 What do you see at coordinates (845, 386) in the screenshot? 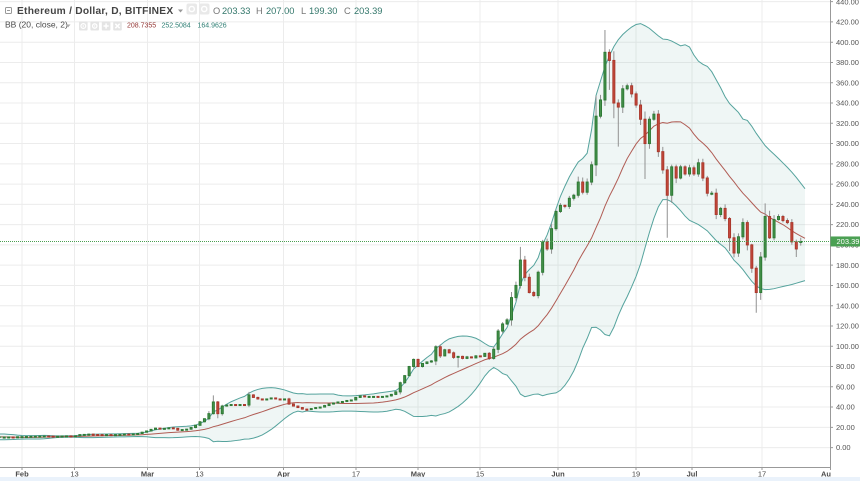
I see `svg-text: 60.00` at bounding box center [845, 386].